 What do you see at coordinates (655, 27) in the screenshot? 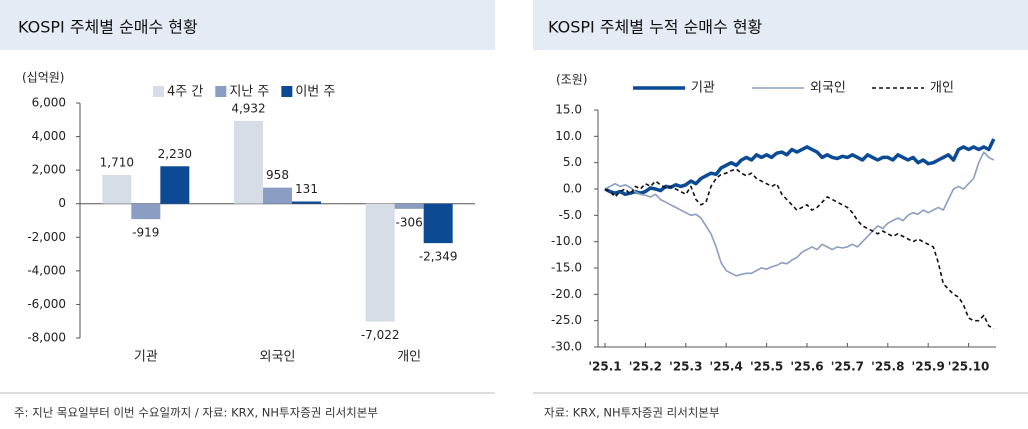
I see `chart-title: KOSPI 주체별 누적 순매수 현황` at bounding box center [655, 27].